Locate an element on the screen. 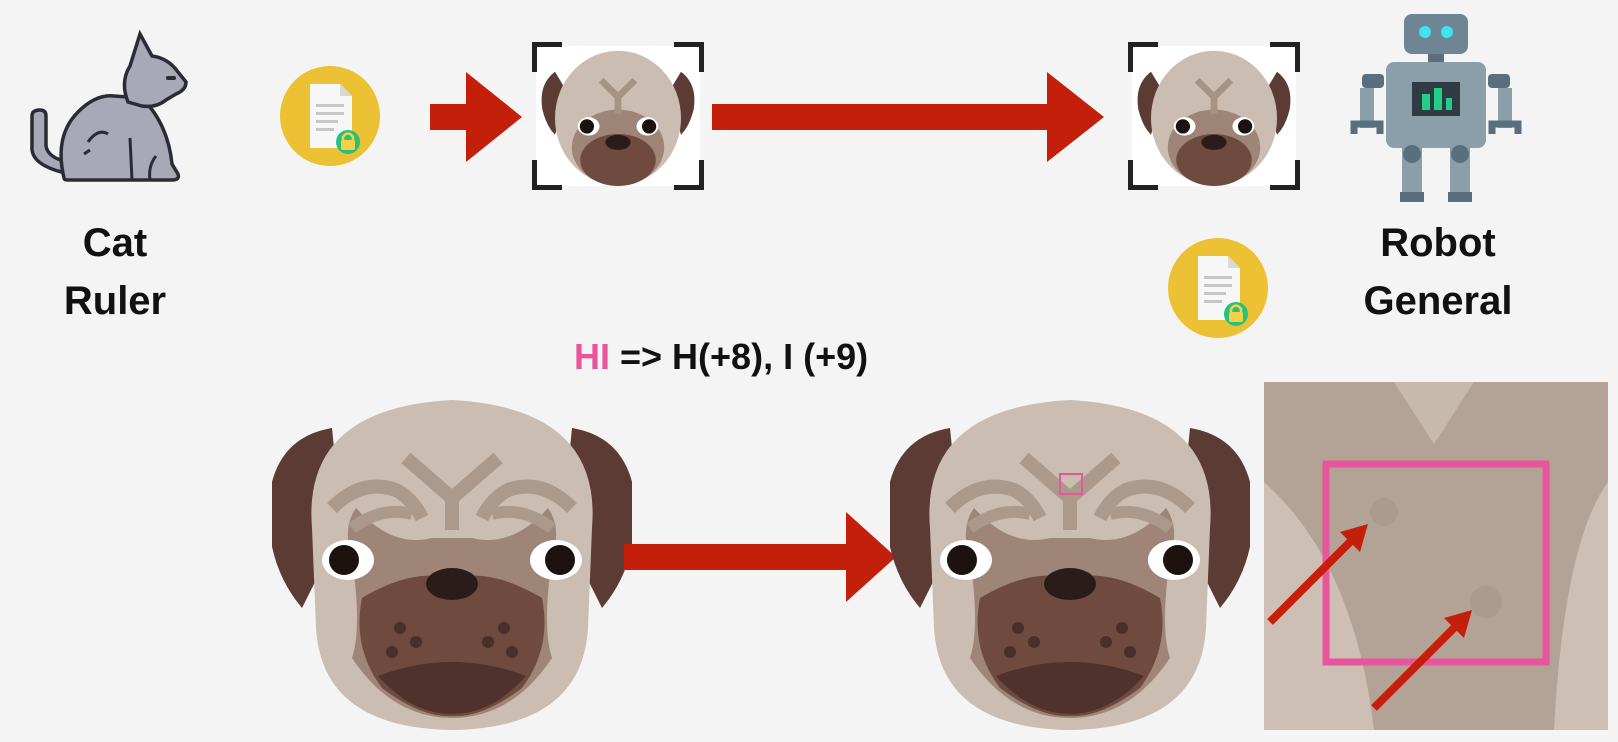 The width and height of the screenshot is (1618, 742). receiver-label-line1: Robot is located at coordinates (1438, 243).